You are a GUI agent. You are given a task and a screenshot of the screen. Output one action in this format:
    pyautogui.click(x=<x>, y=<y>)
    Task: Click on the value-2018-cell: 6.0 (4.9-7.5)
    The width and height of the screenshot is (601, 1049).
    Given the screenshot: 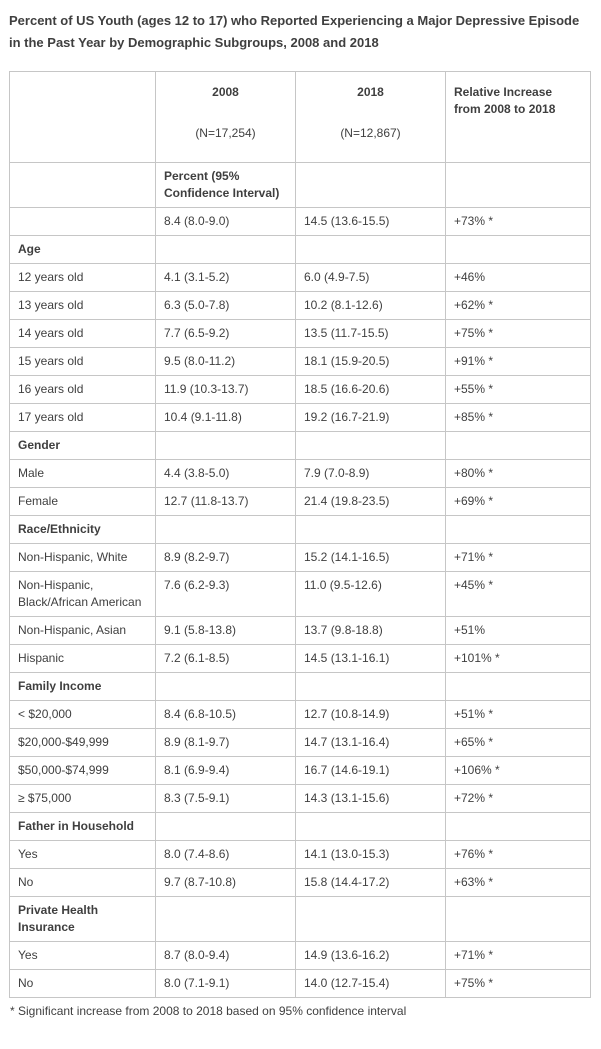 What is the action you would take?
    pyautogui.click(x=370, y=277)
    